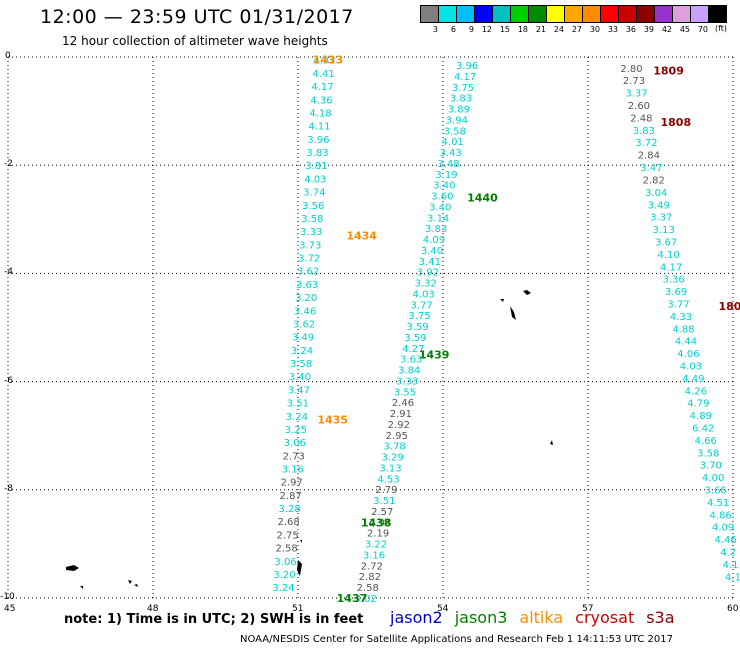 Image resolution: width=740 pixels, height=650 pixels. Describe the element at coordinates (728, 553) in the screenshot. I see `wave-height-value: 4.2` at that location.